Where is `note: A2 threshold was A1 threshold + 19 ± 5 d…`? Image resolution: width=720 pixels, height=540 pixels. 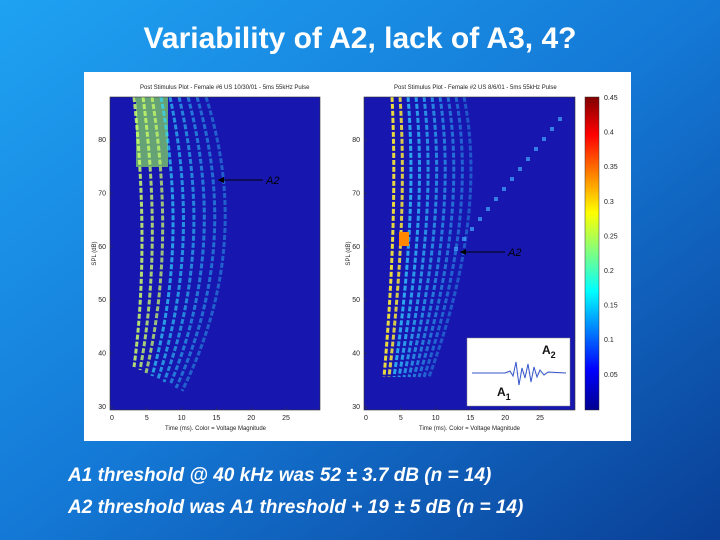 note: A2 threshold was A1 threshold + 19 ± 5 d… is located at coordinates (295, 507).